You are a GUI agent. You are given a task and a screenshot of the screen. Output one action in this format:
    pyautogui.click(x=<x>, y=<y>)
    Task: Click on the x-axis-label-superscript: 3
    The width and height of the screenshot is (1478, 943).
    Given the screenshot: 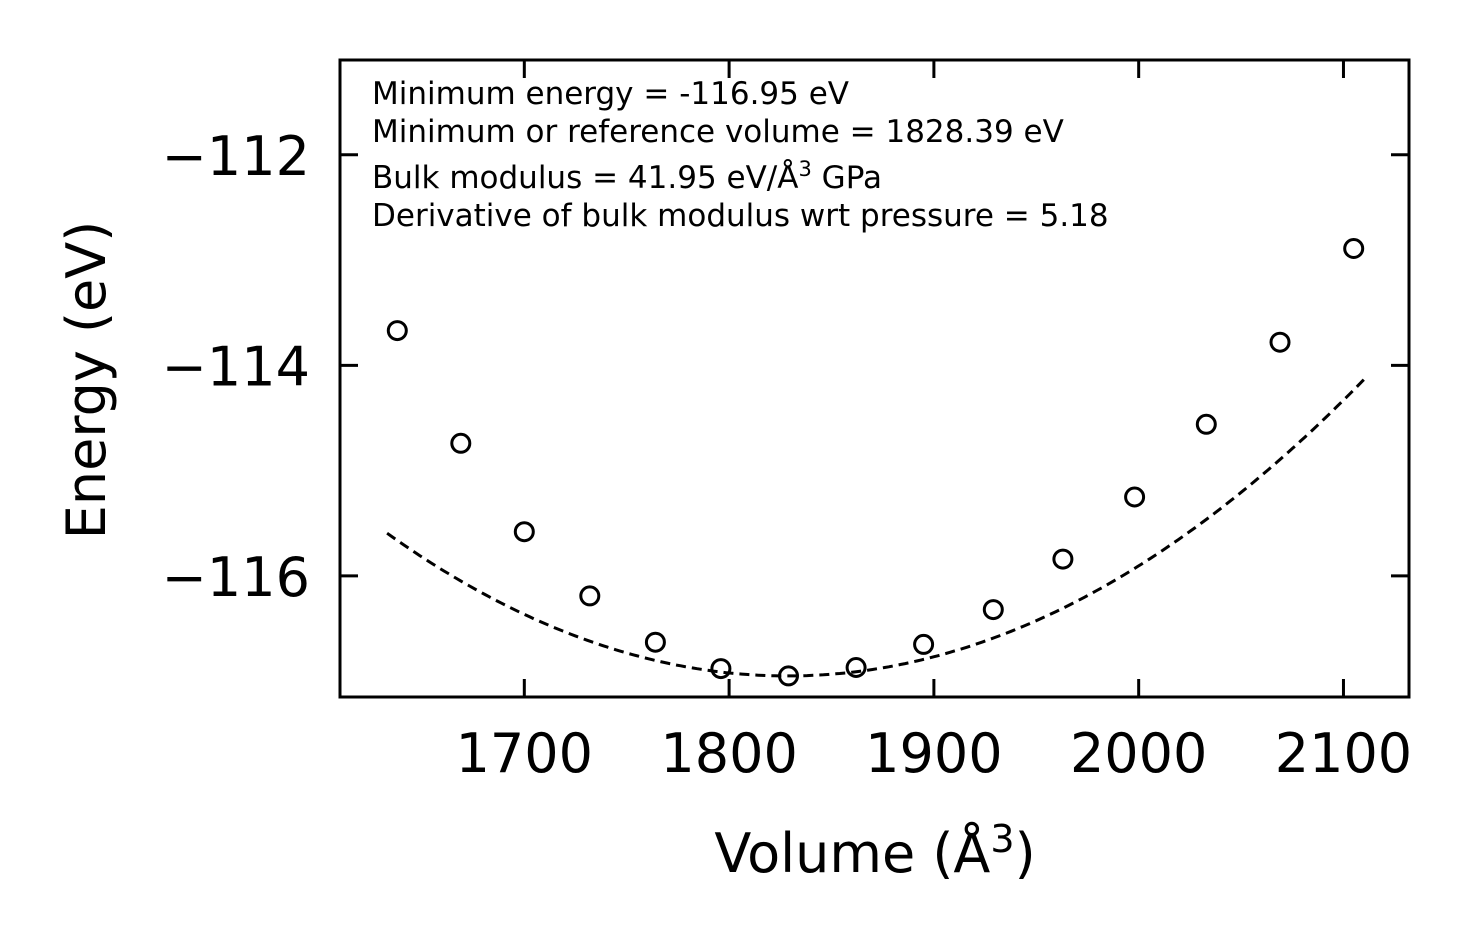 What is the action you would take?
    pyautogui.click(x=1002, y=839)
    